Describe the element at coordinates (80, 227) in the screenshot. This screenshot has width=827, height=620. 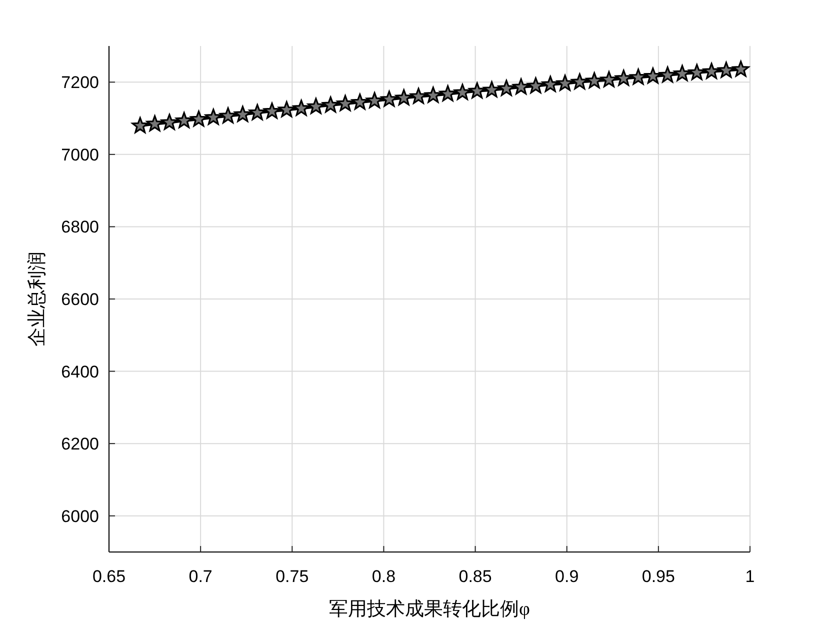
I see `y-tick-label: 6800` at that location.